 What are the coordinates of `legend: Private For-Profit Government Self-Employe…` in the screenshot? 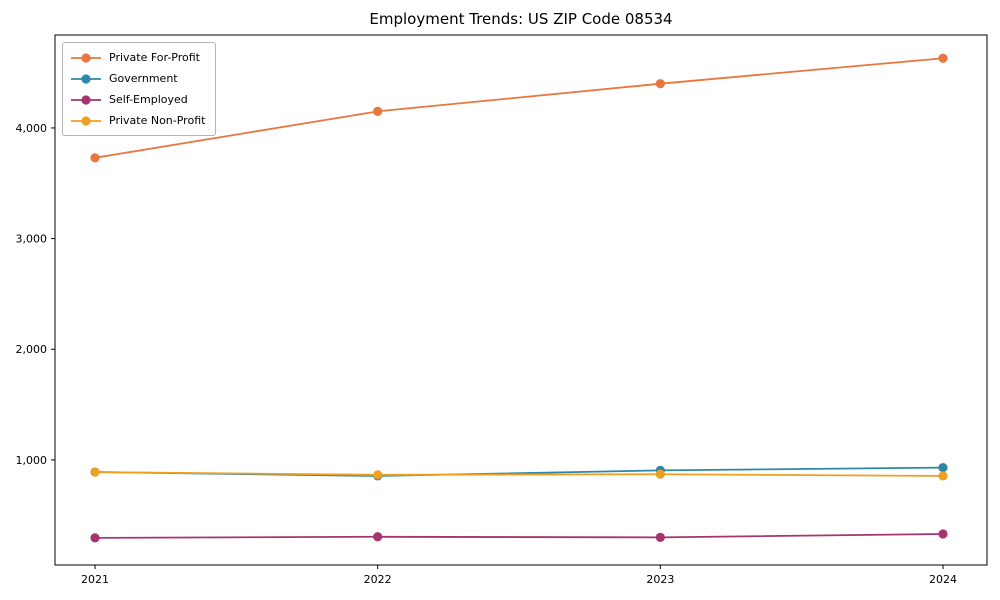 It's located at (139, 89).